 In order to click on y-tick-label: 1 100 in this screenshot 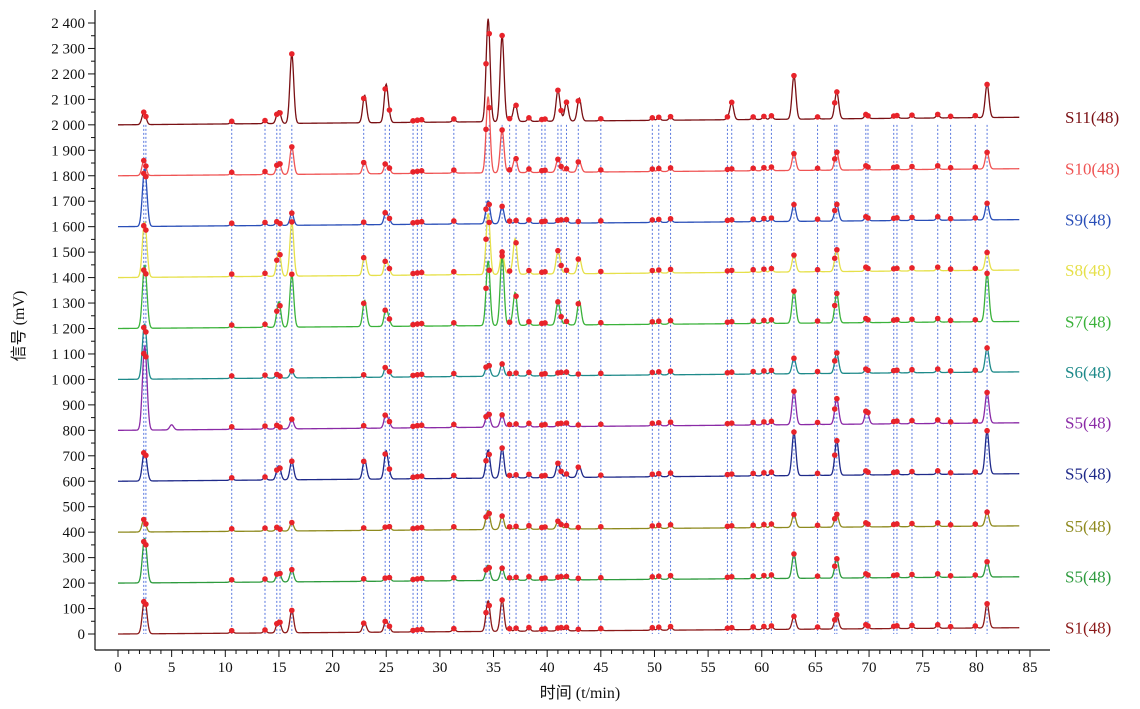, I will do `click(68, 355)`.